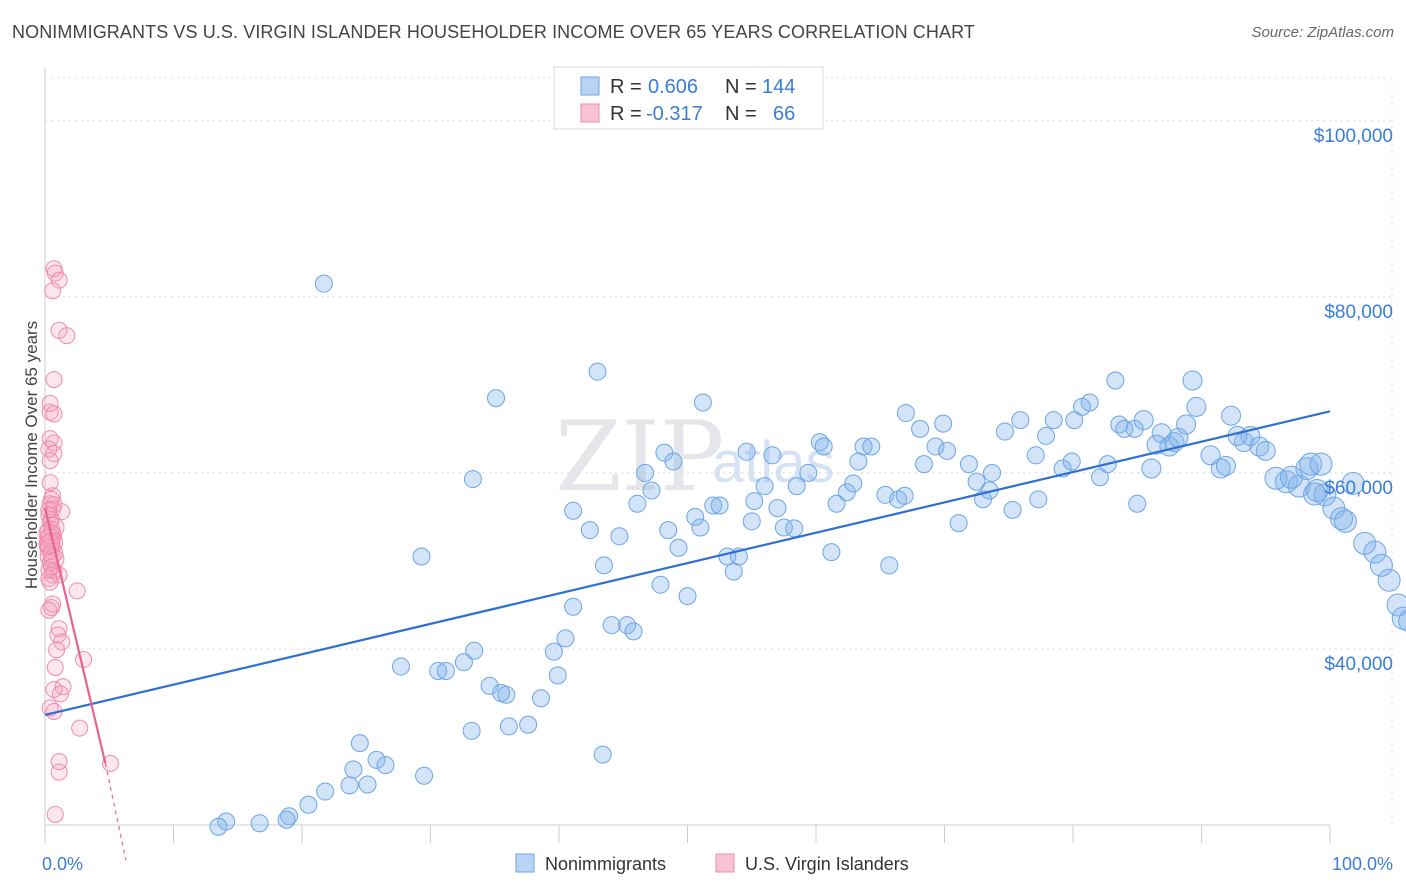 The image size is (1406, 892). What do you see at coordinates (115, 812) in the screenshot?
I see `trend-line-virgin-islanders-extension` at bounding box center [115, 812].